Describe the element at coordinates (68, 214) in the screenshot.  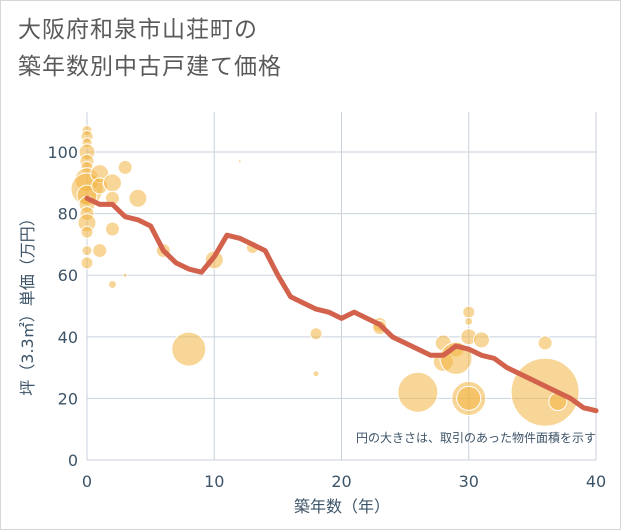
I see `y-tick-label: 80` at that location.